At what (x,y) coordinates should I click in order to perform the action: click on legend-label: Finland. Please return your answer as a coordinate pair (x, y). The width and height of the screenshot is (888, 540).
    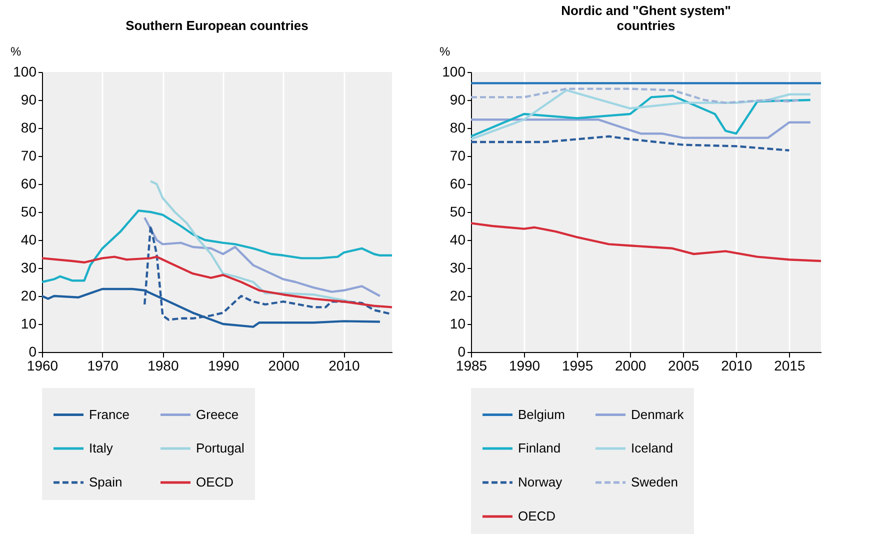
    Looking at the image, I should click on (539, 448).